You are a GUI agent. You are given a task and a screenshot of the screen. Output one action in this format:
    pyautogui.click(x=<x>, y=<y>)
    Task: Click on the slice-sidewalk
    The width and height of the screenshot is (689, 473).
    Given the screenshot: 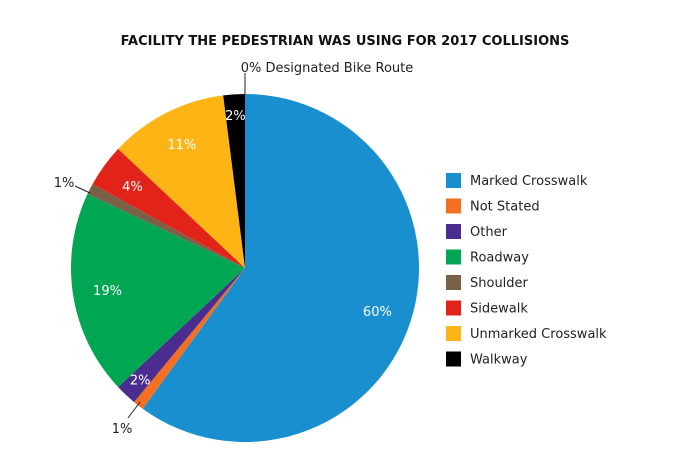 What is the action you would take?
    pyautogui.click(x=168, y=208)
    